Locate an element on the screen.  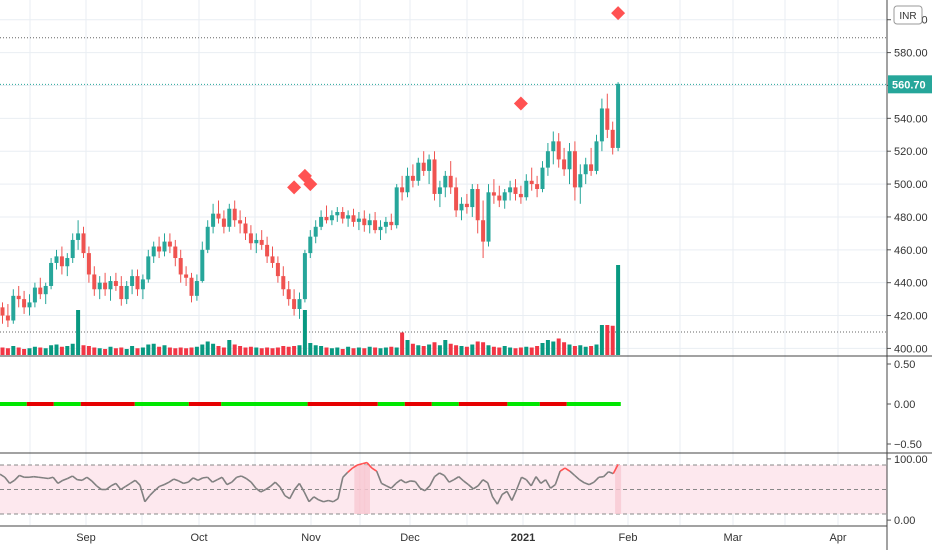
x-tick-label: Sep is located at coordinates (86, 538).